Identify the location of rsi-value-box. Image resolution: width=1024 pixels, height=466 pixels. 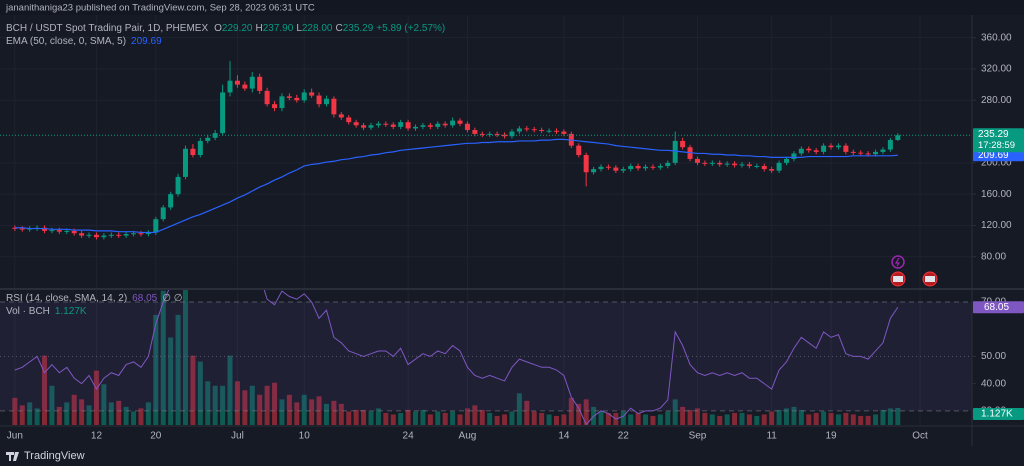
(998, 307).